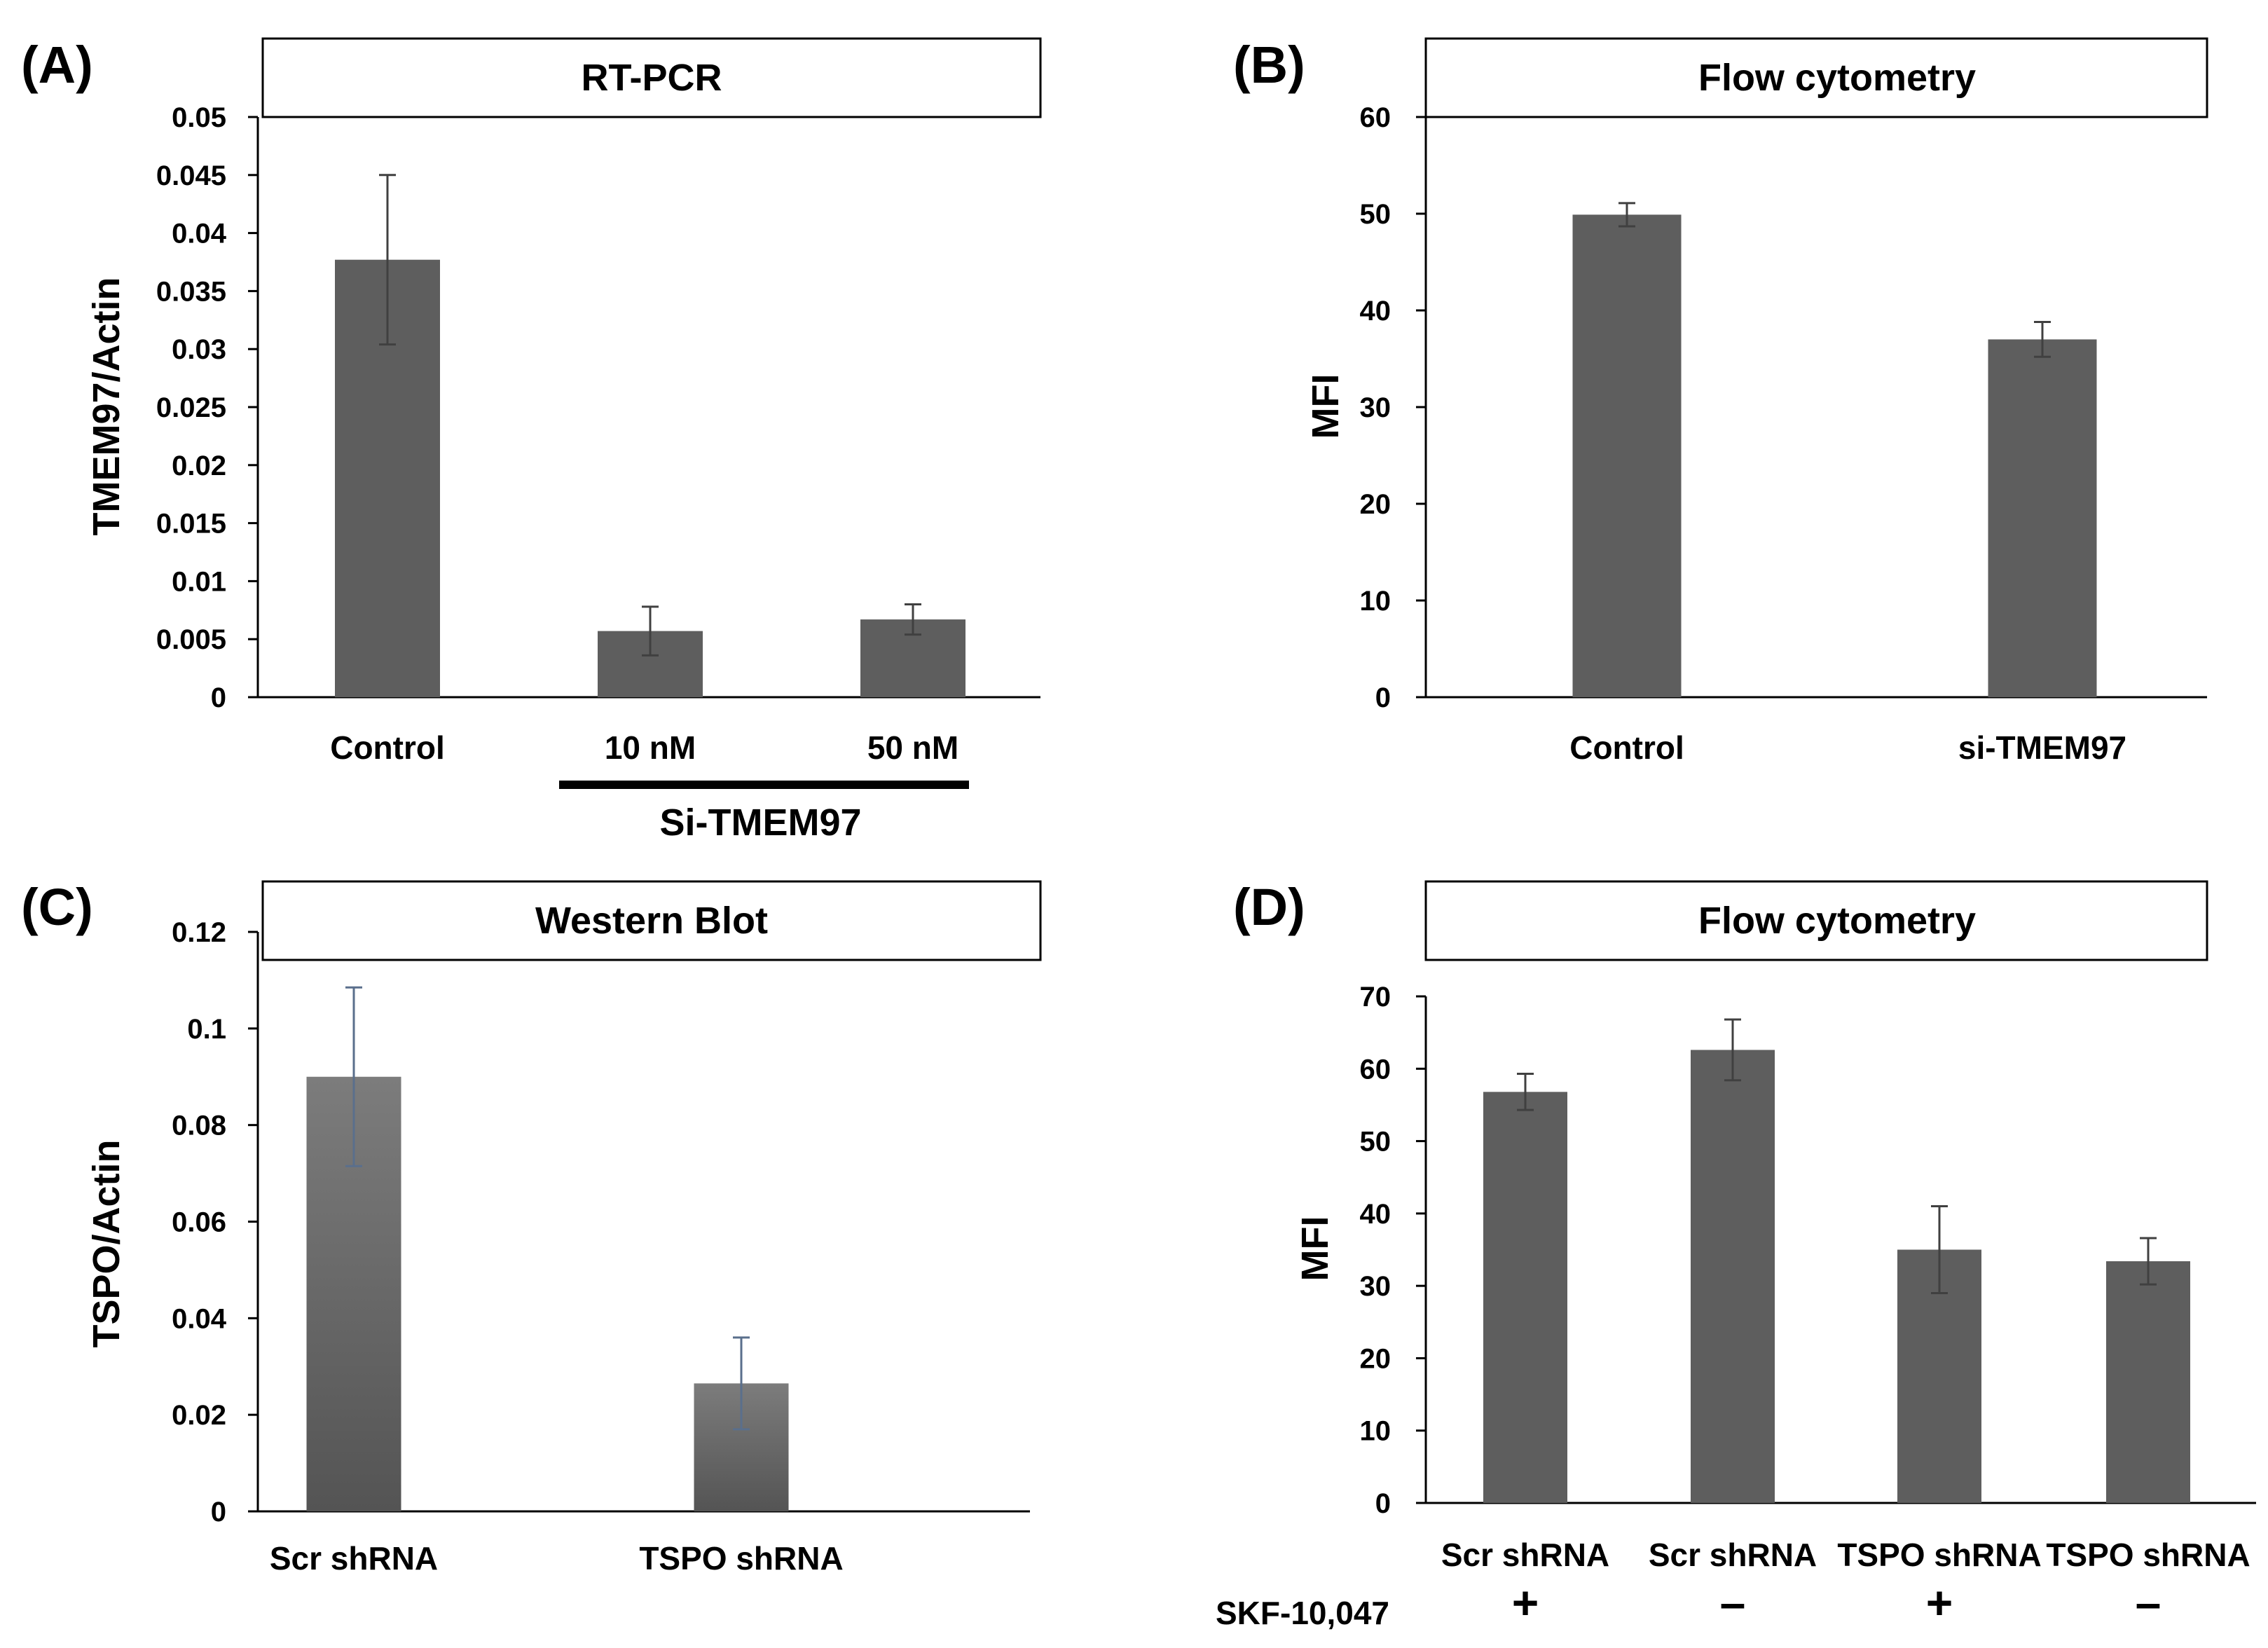 The height and width of the screenshot is (1648, 2268). Describe the element at coordinates (199, 117) in the screenshot. I see `y-tick-label: 0.05` at that location.